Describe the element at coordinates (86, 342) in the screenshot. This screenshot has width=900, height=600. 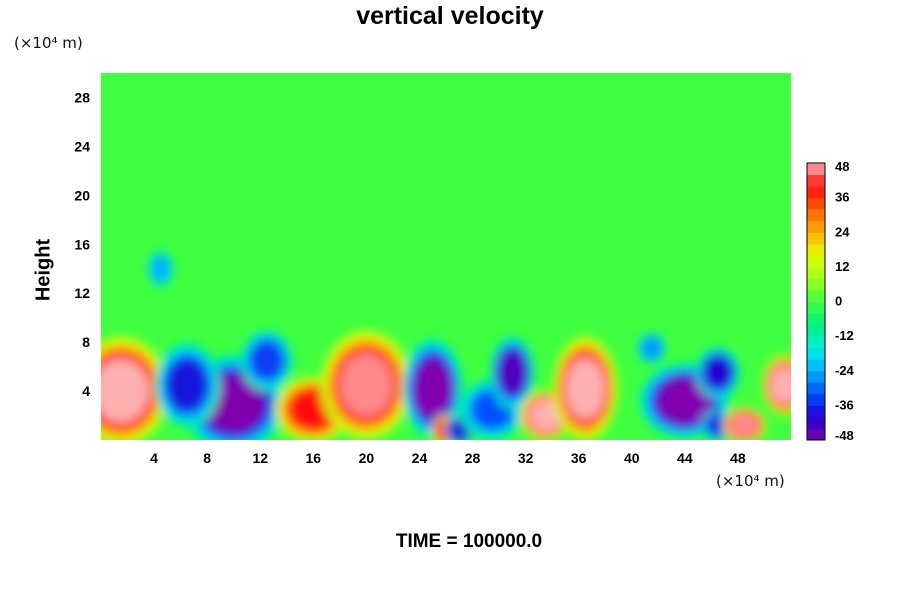
I see `y-tick-label: 8` at that location.